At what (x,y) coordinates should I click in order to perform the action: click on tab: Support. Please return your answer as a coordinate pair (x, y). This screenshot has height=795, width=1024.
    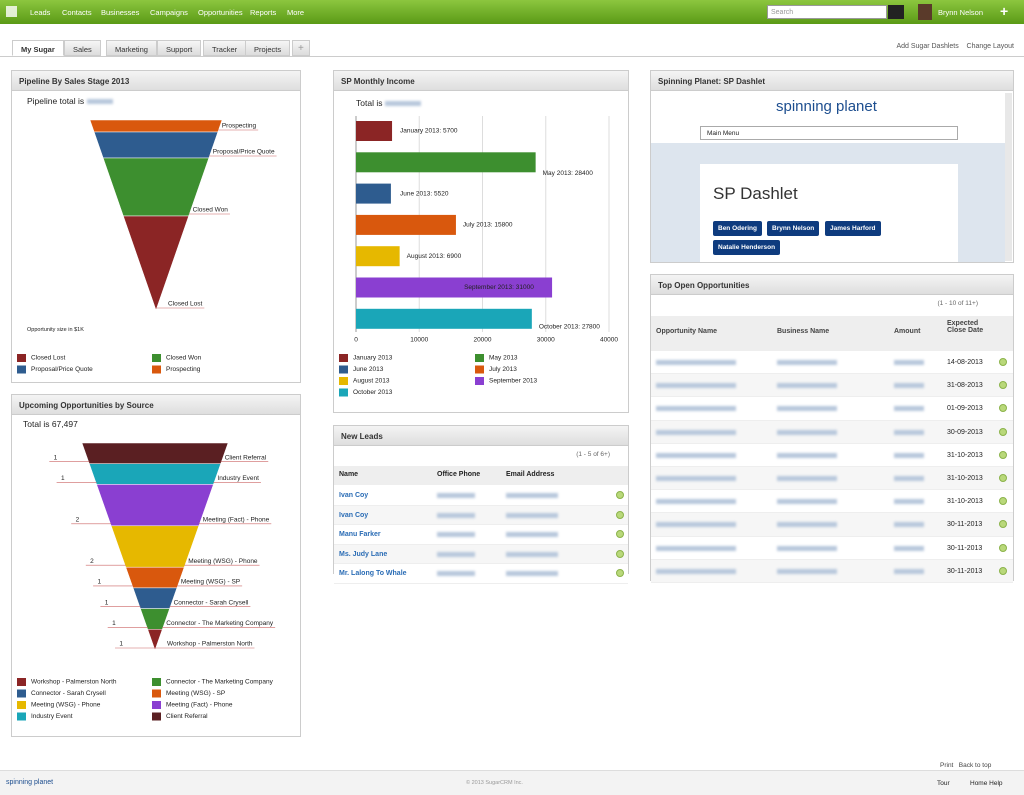
    Looking at the image, I should click on (179, 48).